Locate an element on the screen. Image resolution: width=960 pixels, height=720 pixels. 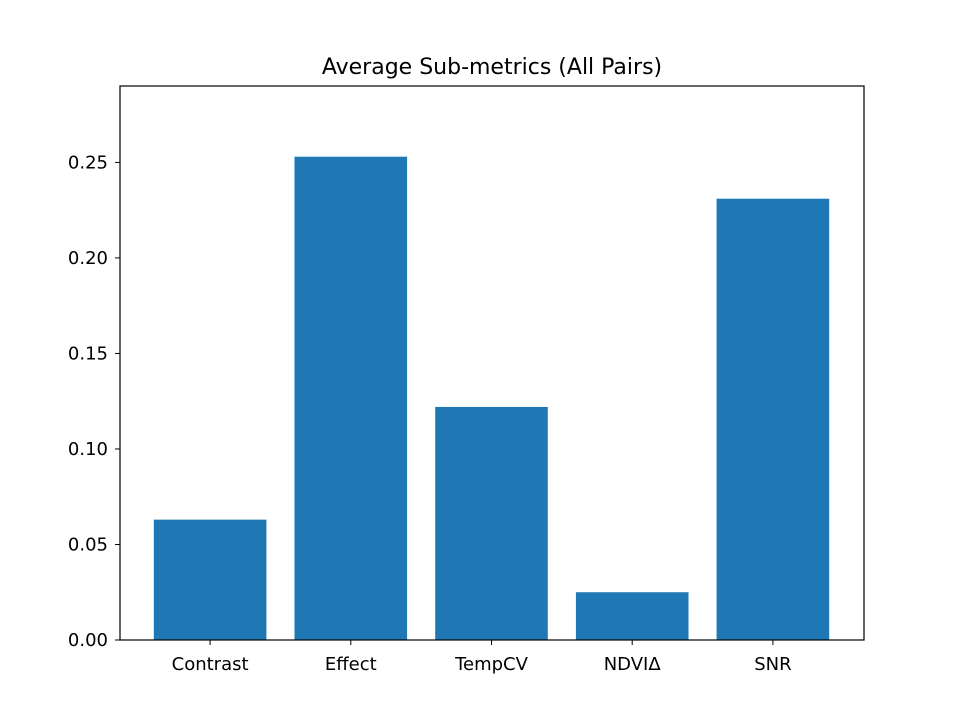
y-axis: 0.00 0.05 0.10 0.15 0.20 0.25 is located at coordinates (94, 401).